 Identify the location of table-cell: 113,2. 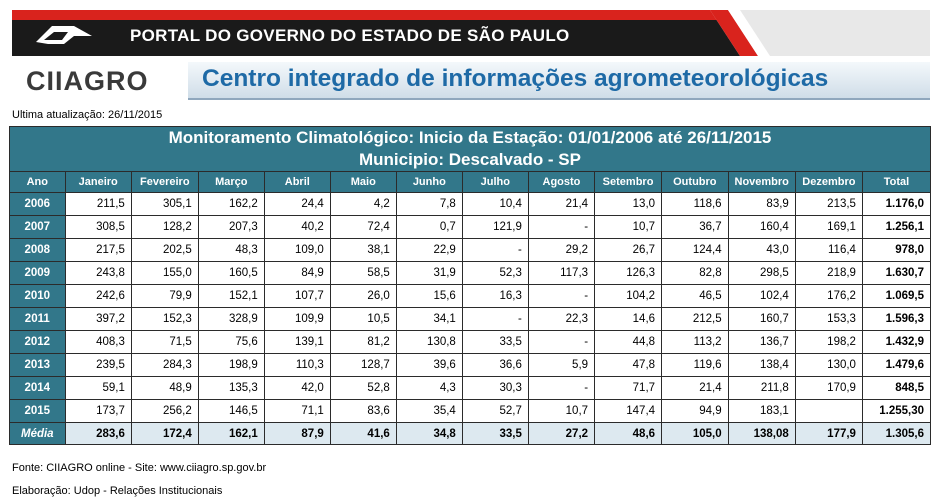
(695, 342).